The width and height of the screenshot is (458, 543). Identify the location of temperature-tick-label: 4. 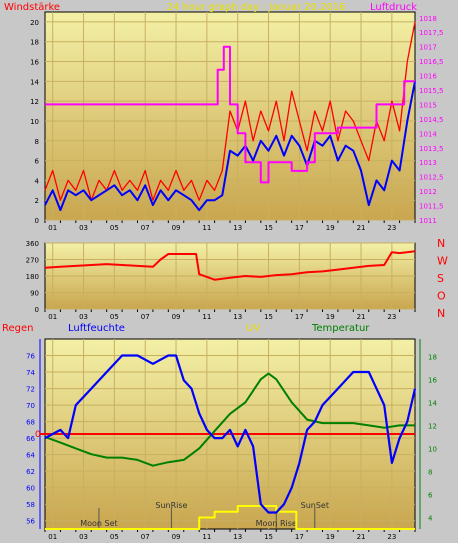
(430, 518).